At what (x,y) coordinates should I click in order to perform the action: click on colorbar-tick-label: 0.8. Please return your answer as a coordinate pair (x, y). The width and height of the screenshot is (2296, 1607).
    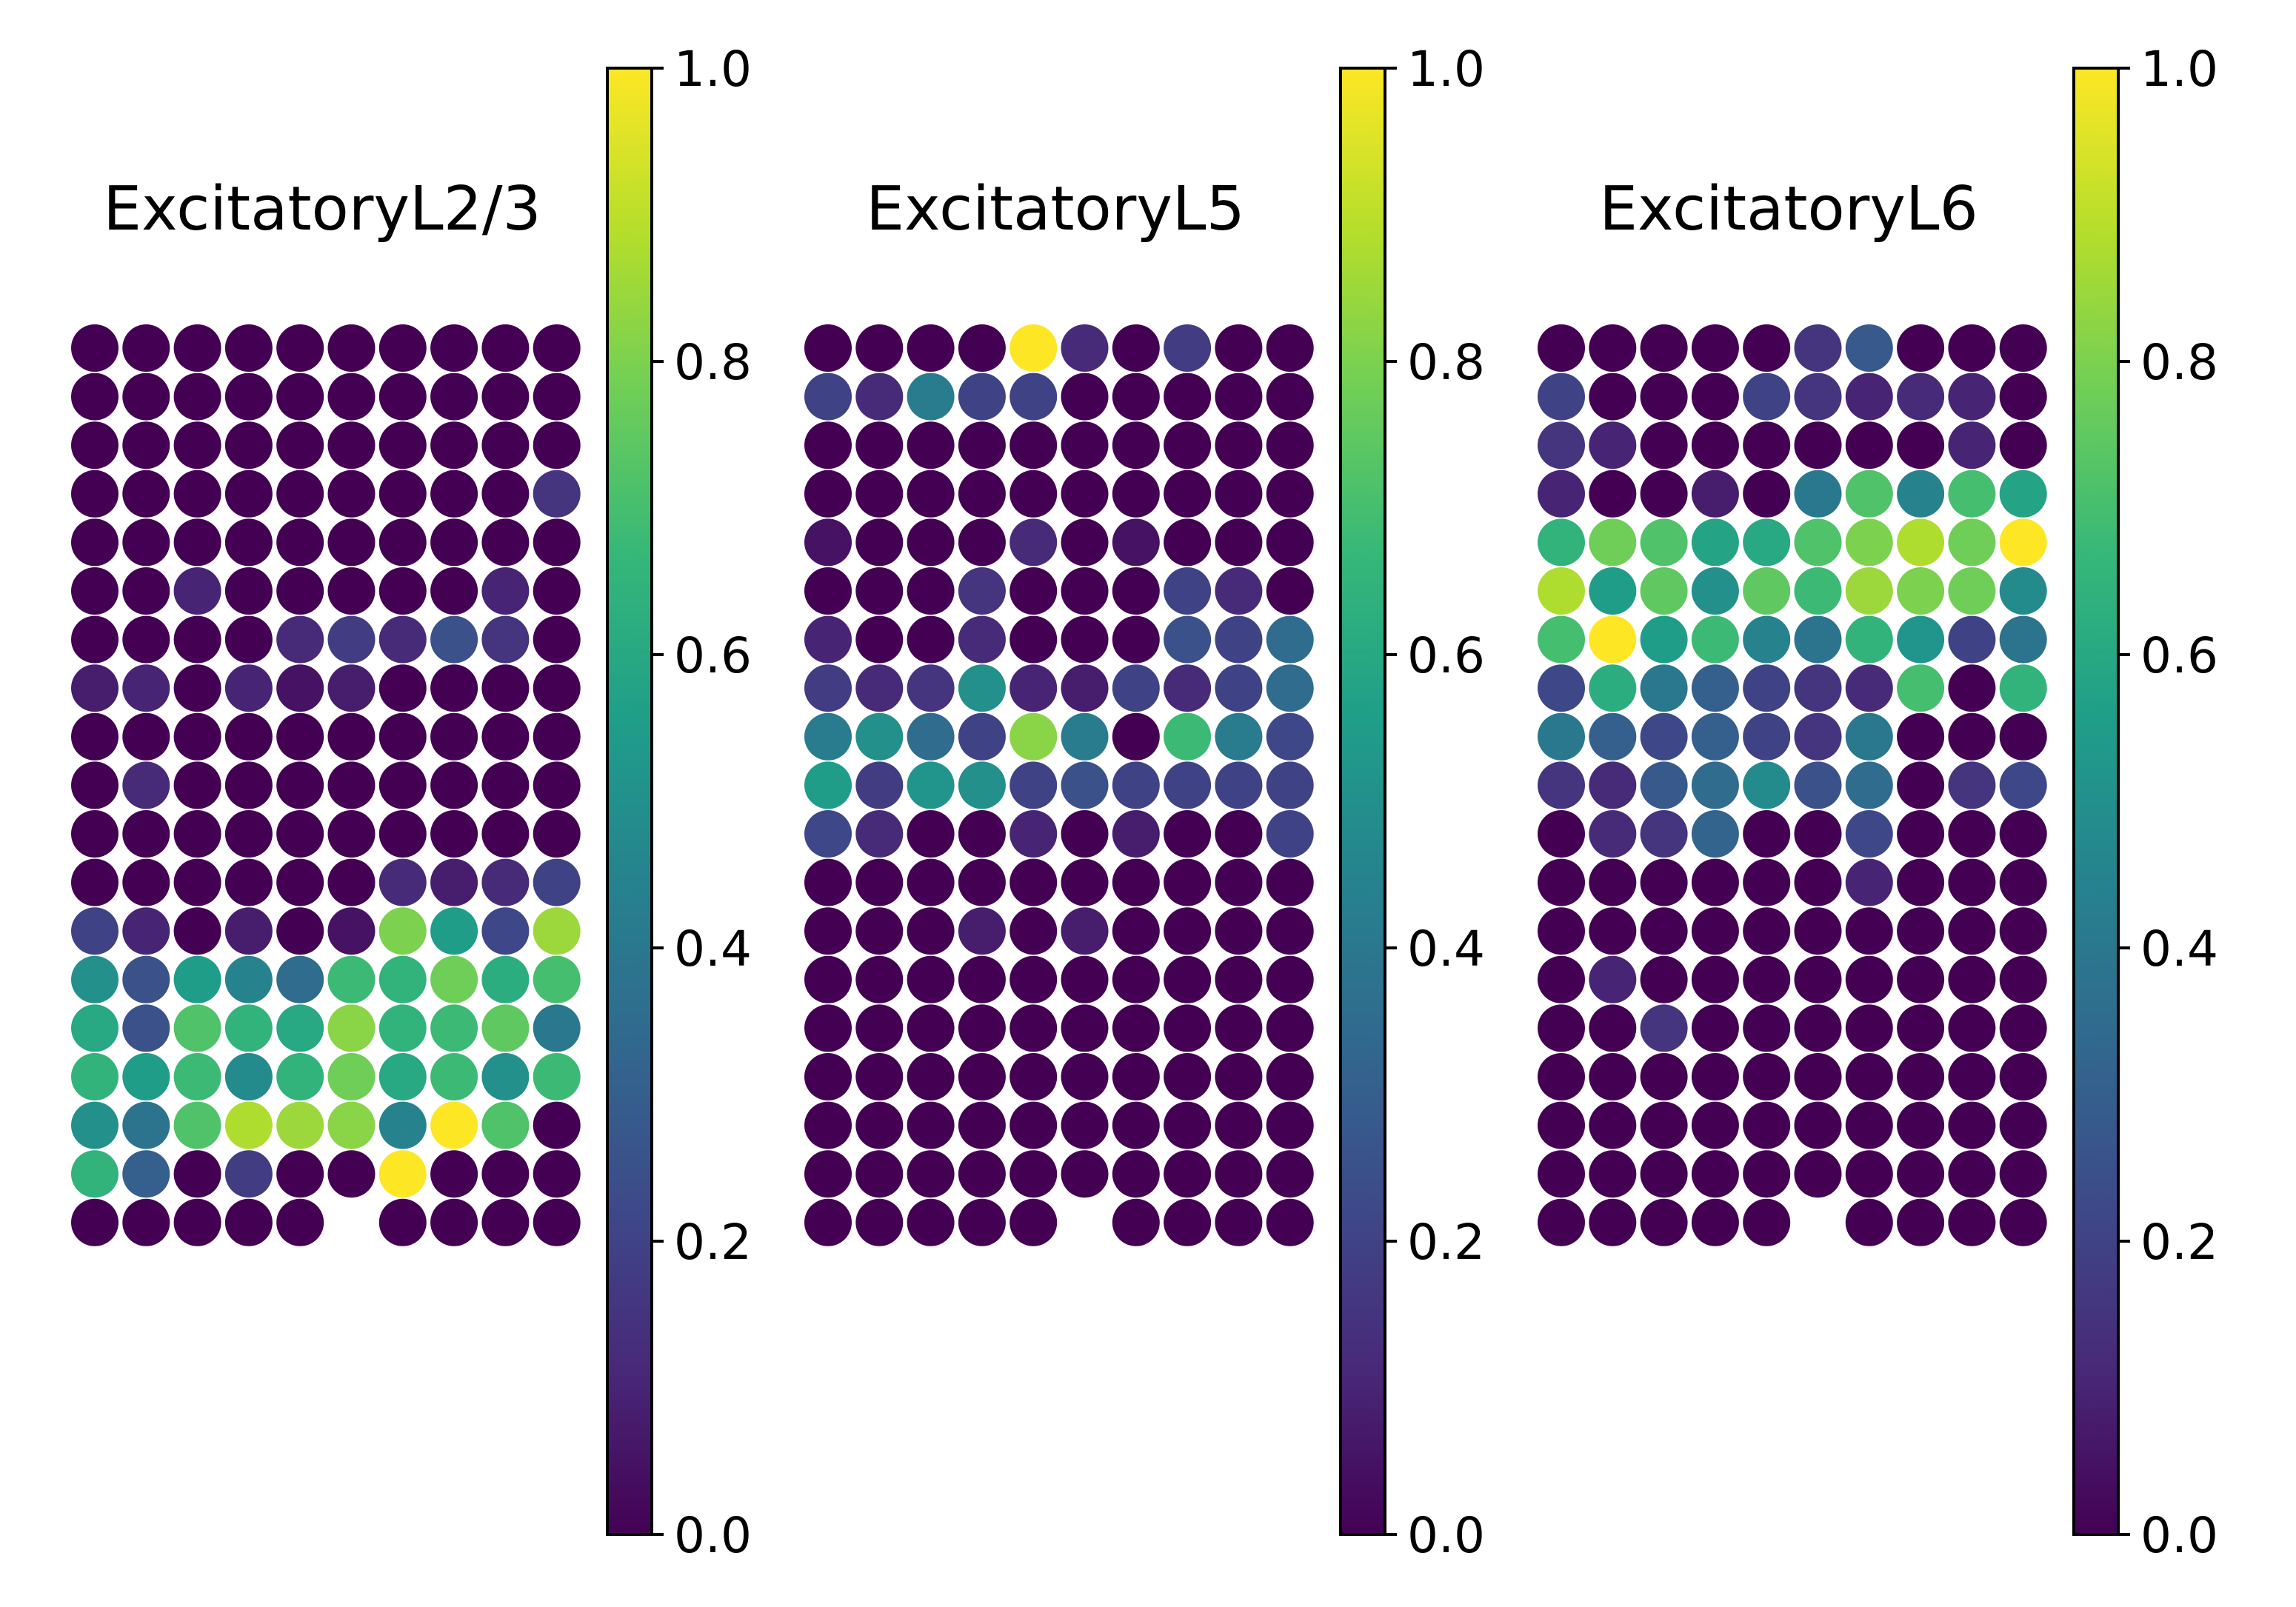
    Looking at the image, I should click on (1446, 362).